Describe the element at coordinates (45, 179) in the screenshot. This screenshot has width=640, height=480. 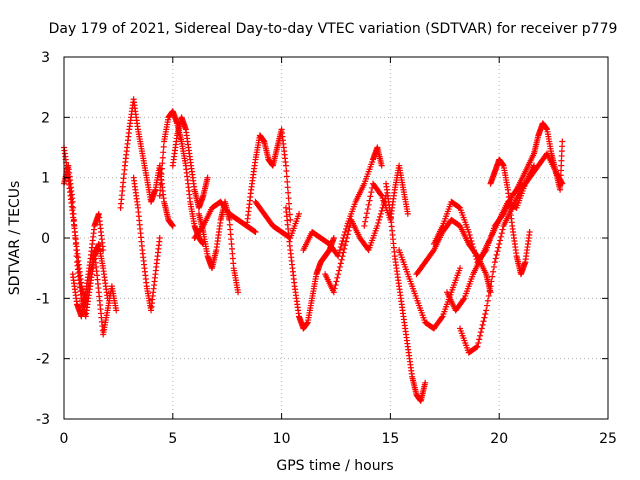
I see `y-tick-label: 1` at that location.